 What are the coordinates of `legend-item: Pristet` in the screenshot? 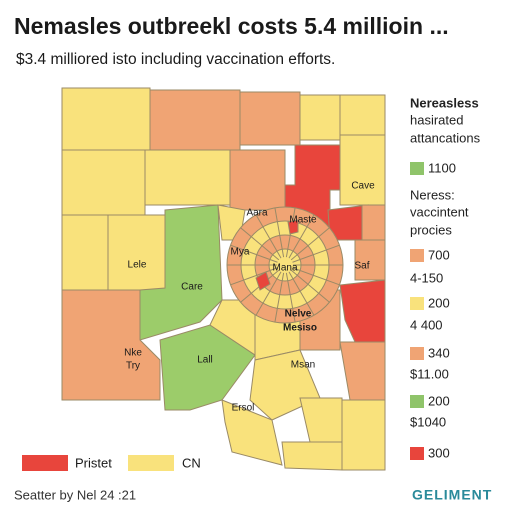 It's located at (93, 462).